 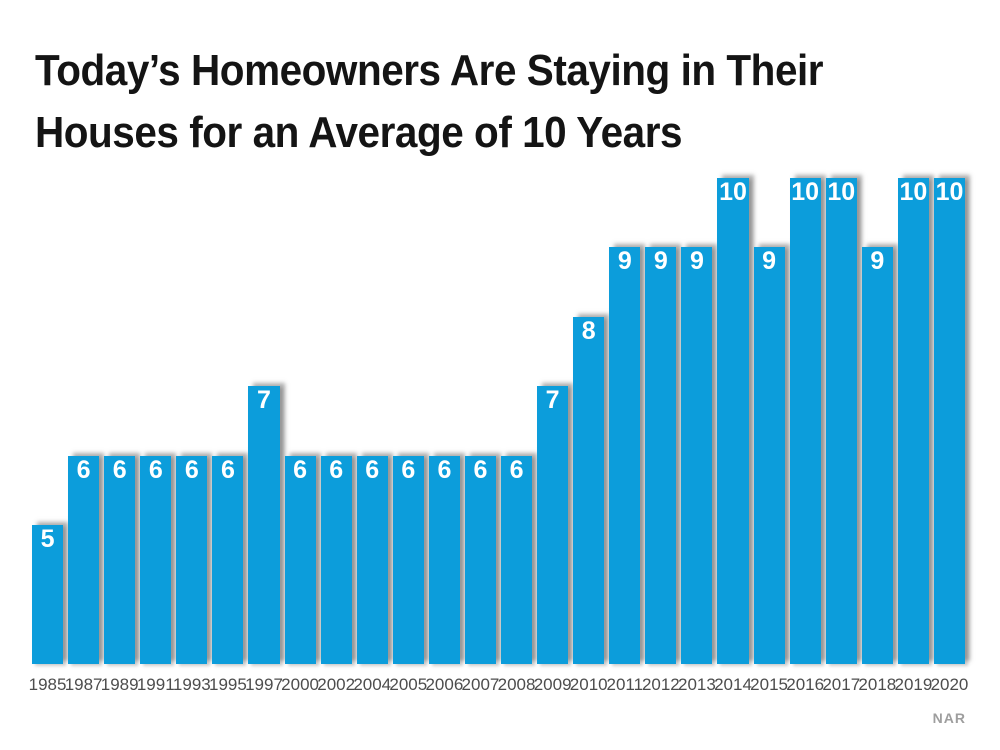 I want to click on bar-column: 9 2018, so click(x=877, y=466).